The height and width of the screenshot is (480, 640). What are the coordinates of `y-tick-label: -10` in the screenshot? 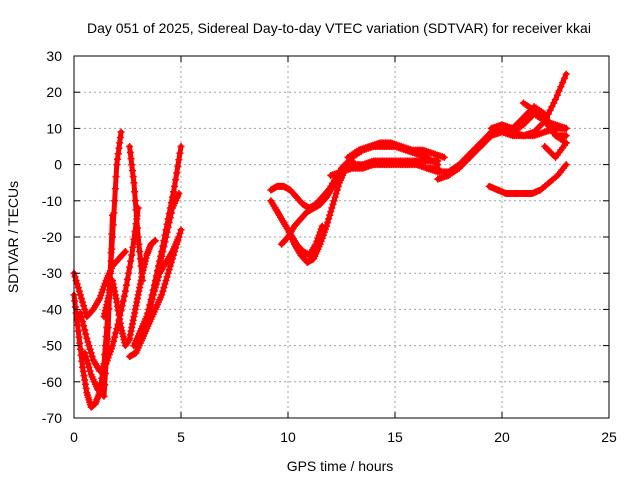 It's located at (52, 201).